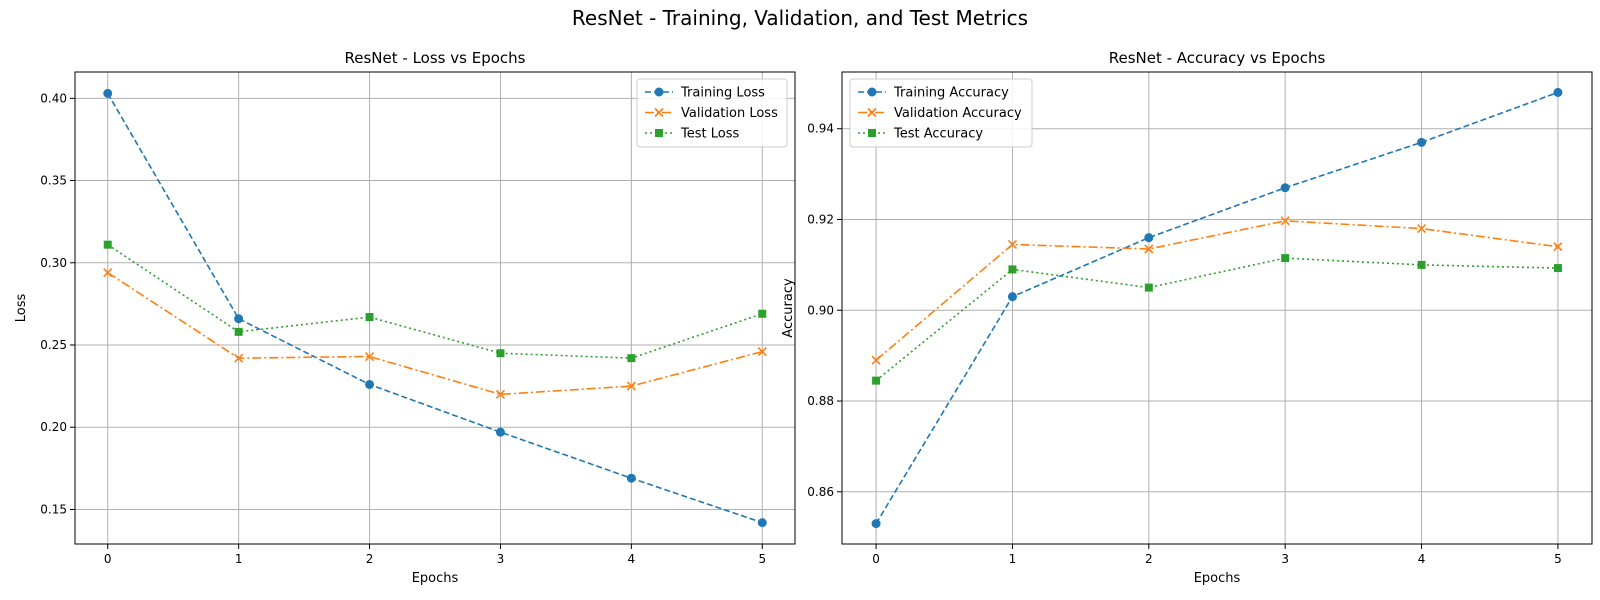  What do you see at coordinates (21, 308) in the screenshot?
I see `y-axis-label: Loss` at bounding box center [21, 308].